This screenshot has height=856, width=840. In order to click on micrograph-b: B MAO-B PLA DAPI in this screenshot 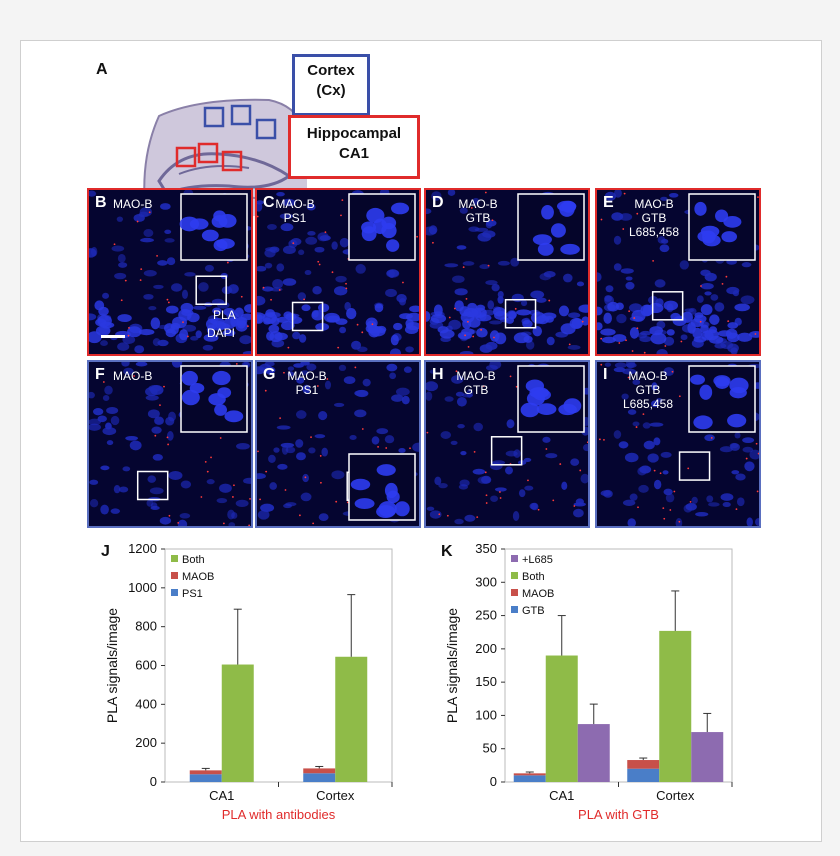, I will do `click(170, 272)`.